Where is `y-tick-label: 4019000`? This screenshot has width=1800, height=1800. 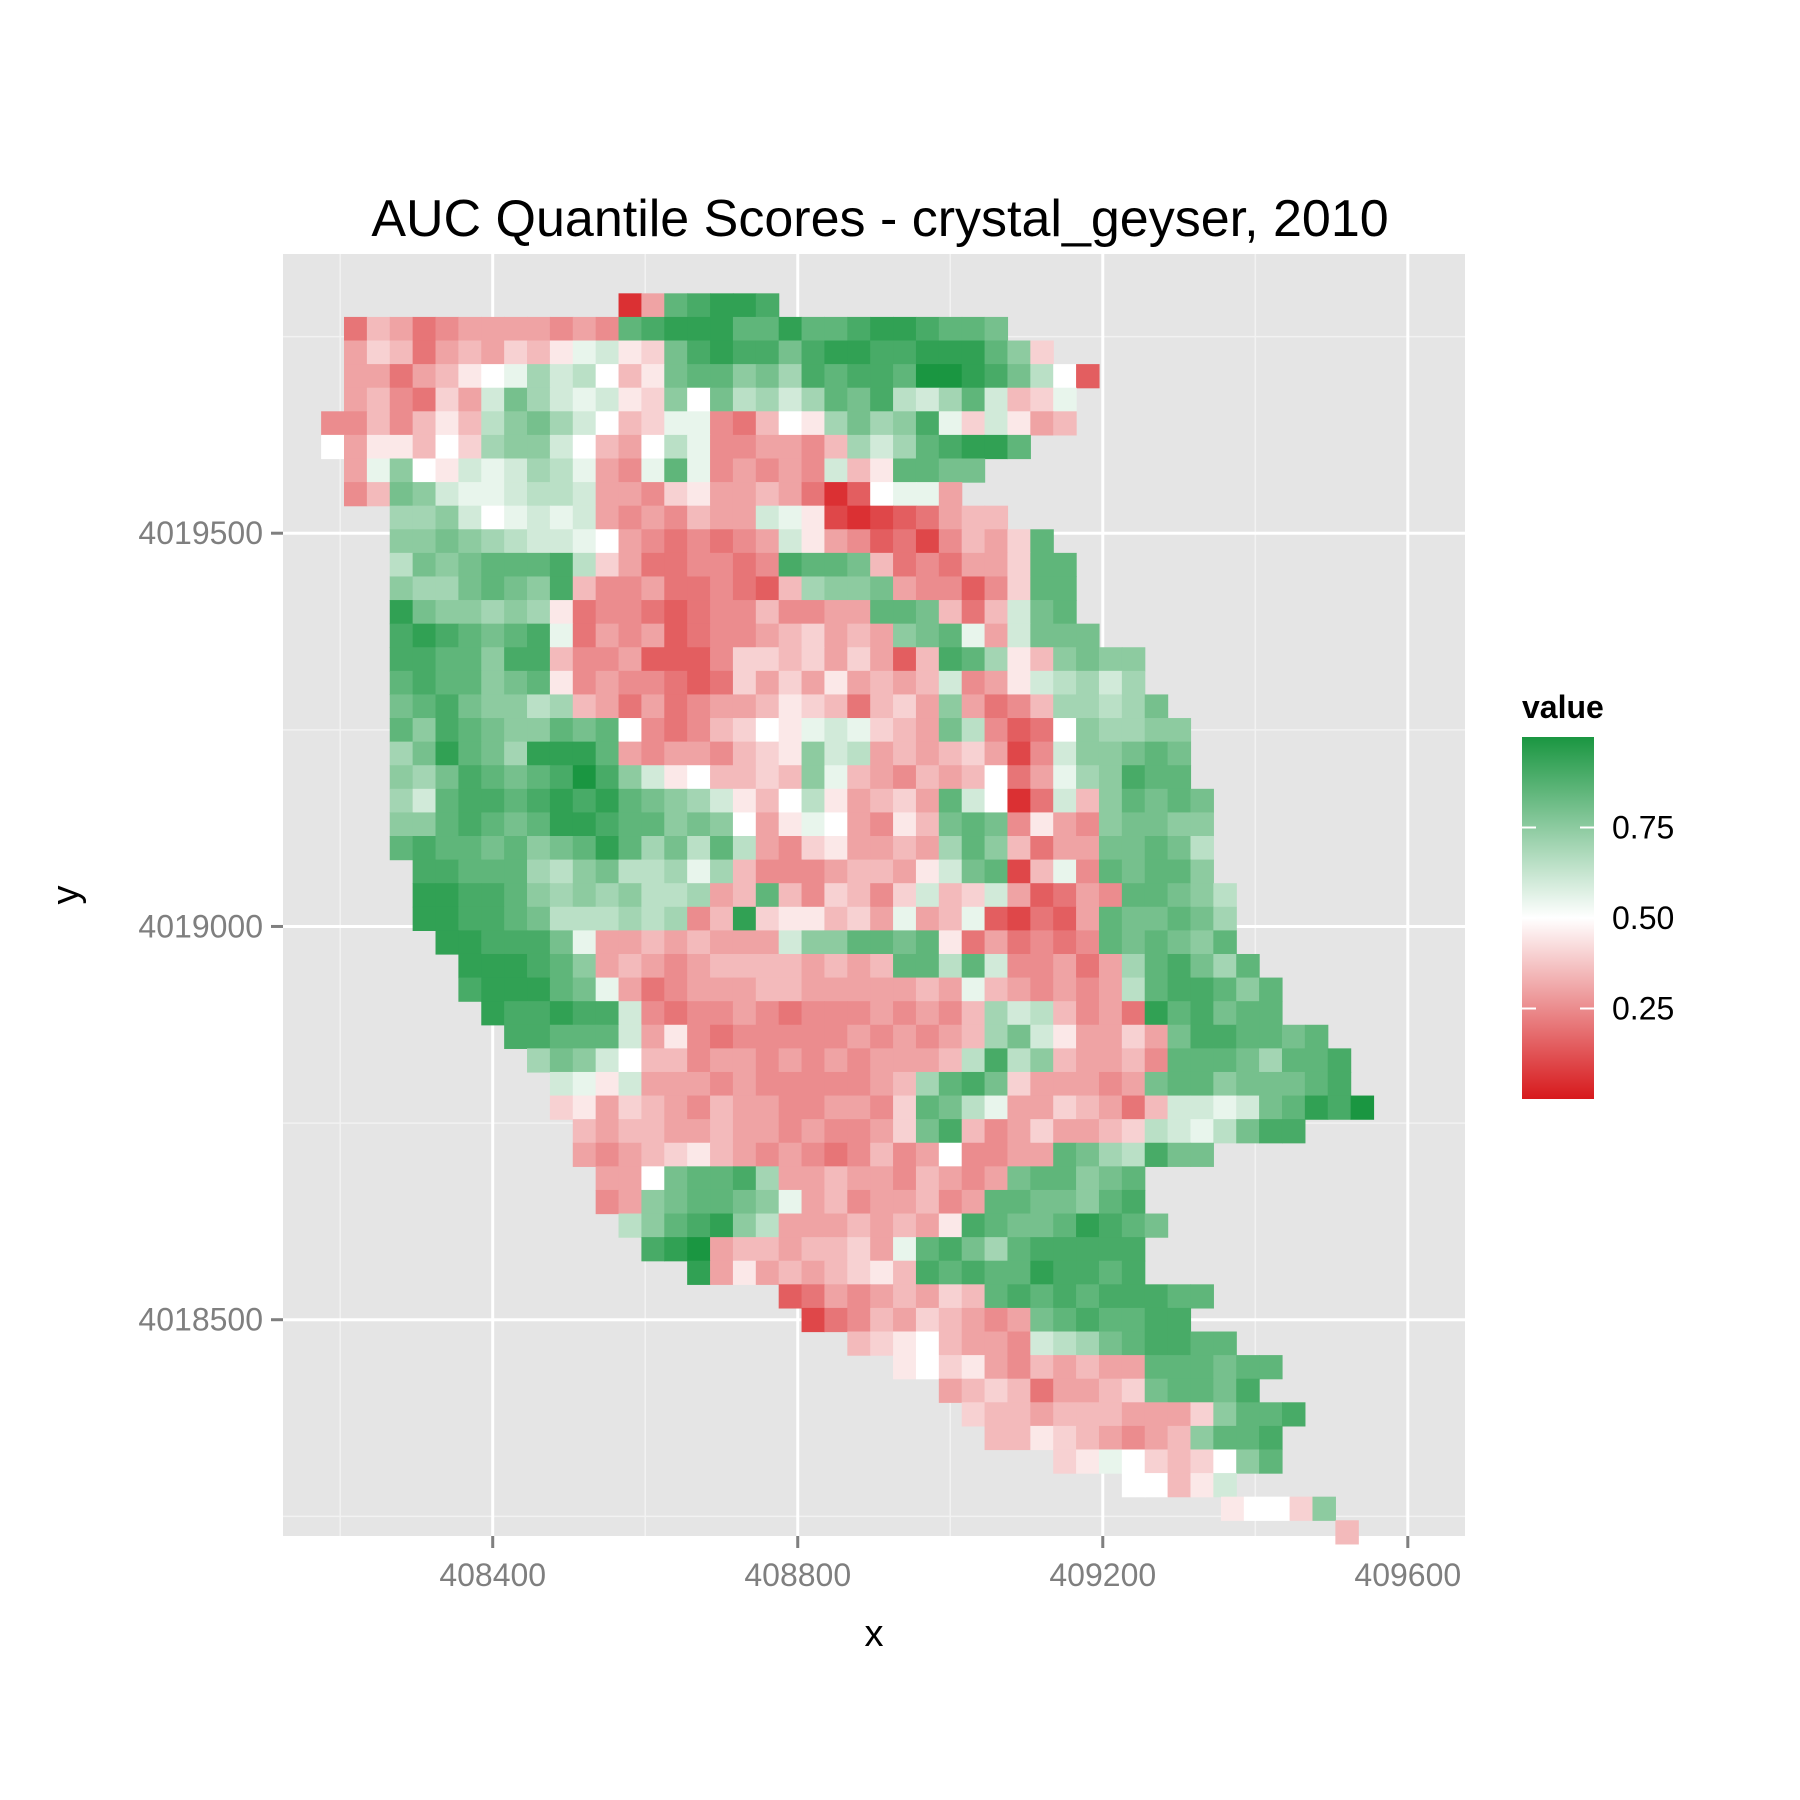 y-tick-label: 4019000 is located at coordinates (200, 926).